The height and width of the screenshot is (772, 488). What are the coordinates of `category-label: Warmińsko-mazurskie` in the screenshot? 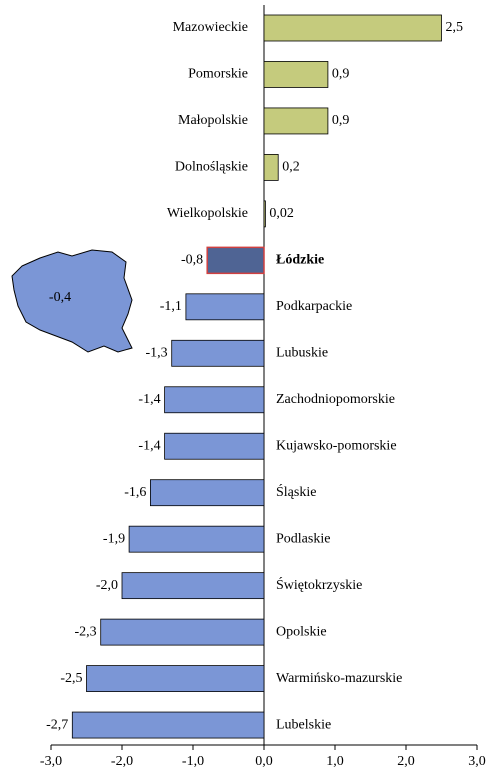 It's located at (339, 678).